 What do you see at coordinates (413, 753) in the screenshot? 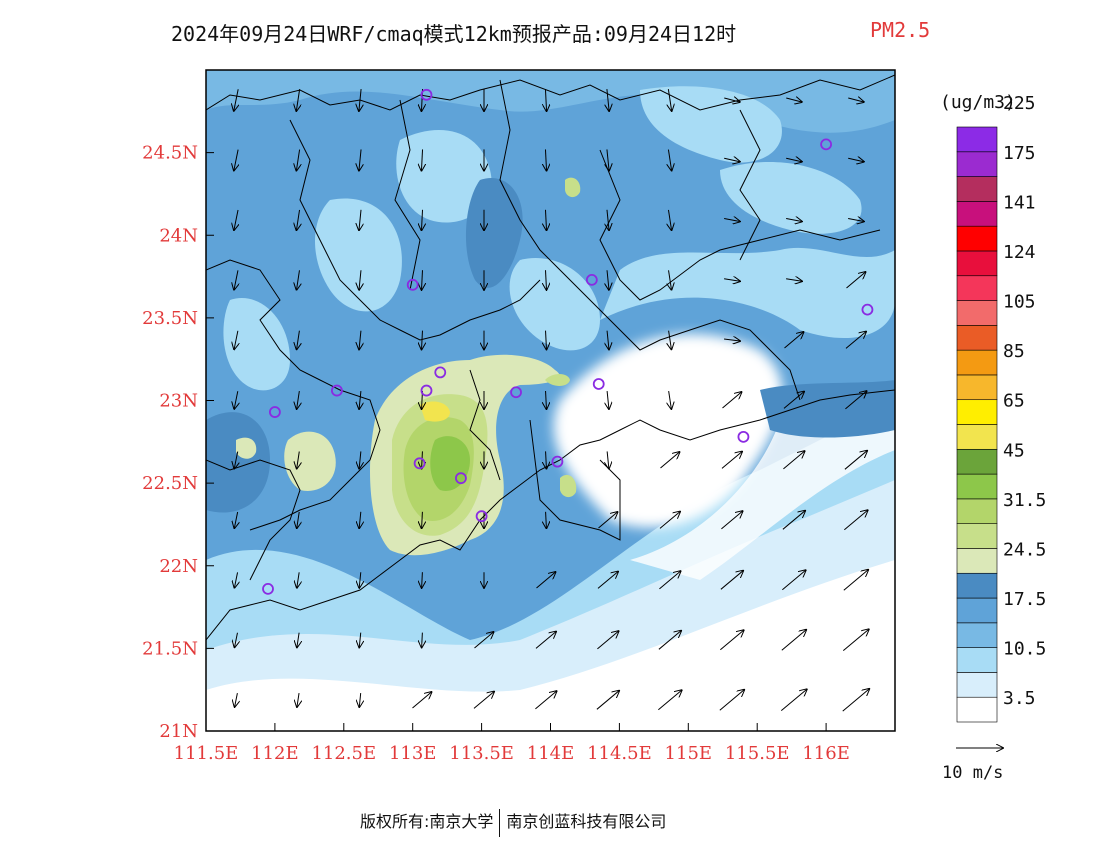
I see `x-tick-label: 113E` at bounding box center [413, 753].